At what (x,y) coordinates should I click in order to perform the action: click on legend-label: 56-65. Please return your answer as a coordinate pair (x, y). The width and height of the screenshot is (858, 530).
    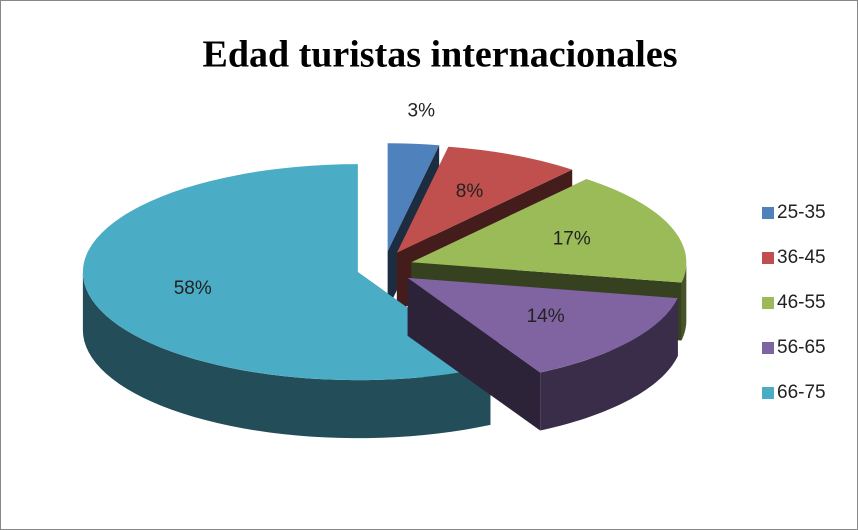
    Looking at the image, I should click on (801, 347).